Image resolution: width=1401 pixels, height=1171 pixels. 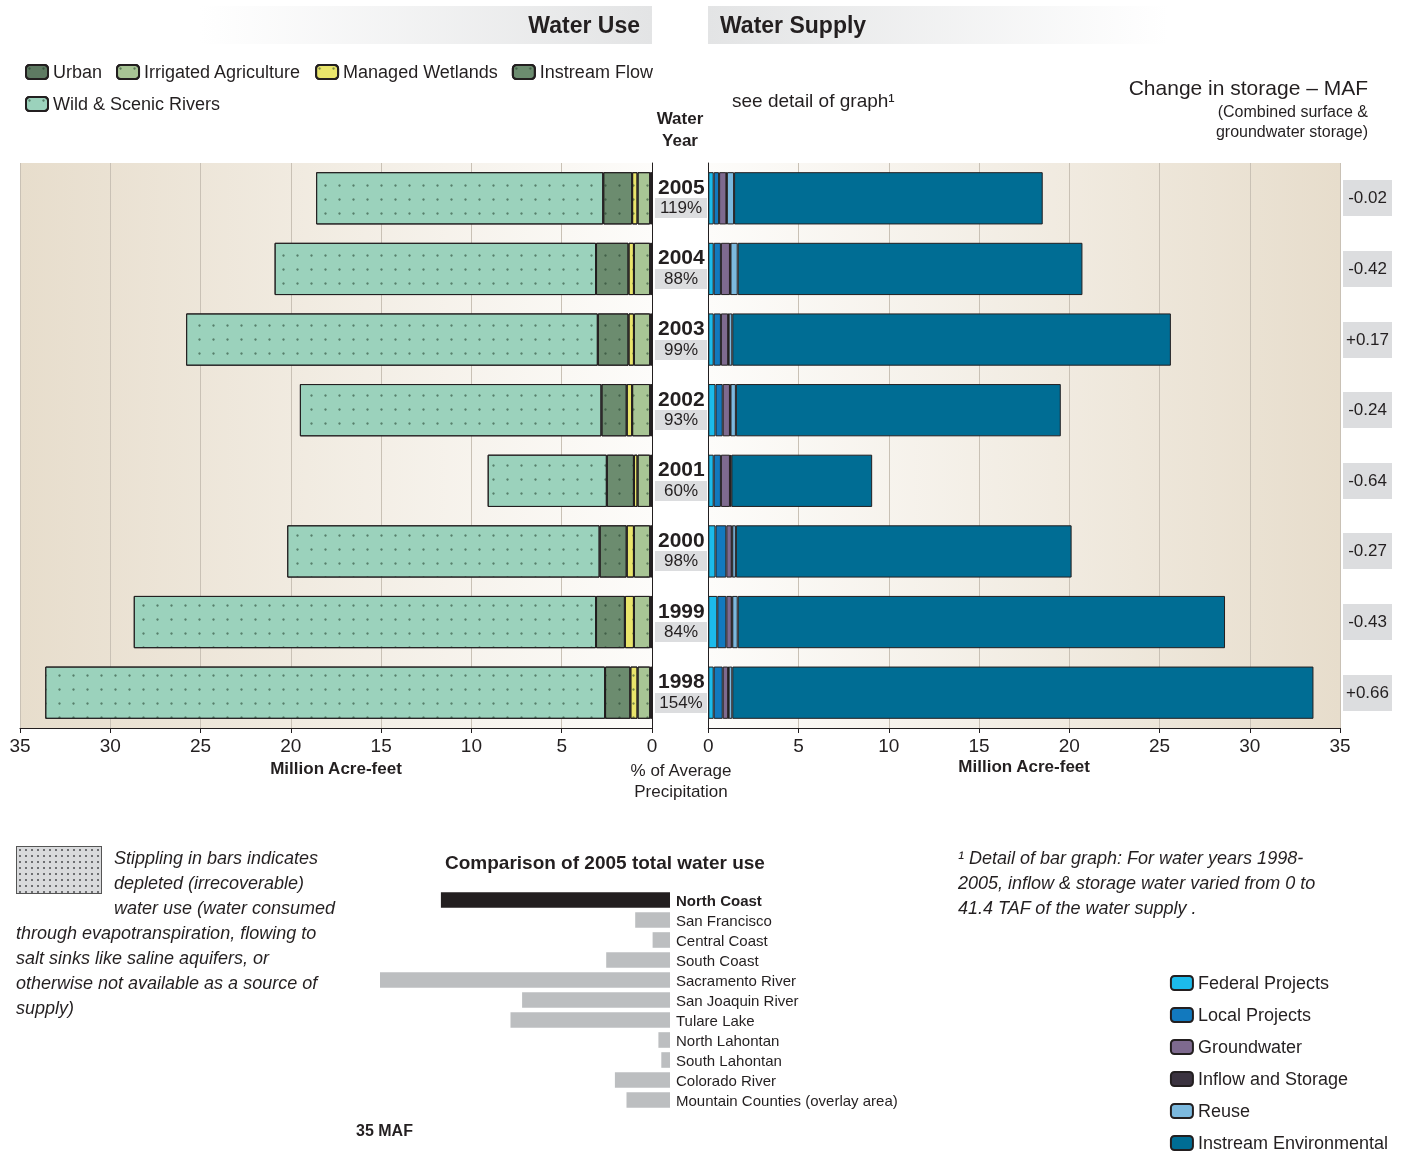 What do you see at coordinates (787, 1100) in the screenshot?
I see `y-tick-label: Mountain Counties (overlay area)` at bounding box center [787, 1100].